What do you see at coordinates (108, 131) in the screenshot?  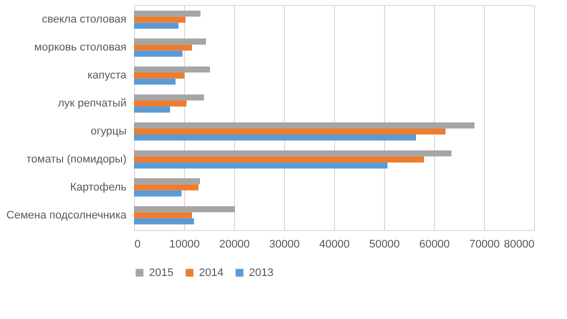 I see `y-tick-label: огурцы` at bounding box center [108, 131].